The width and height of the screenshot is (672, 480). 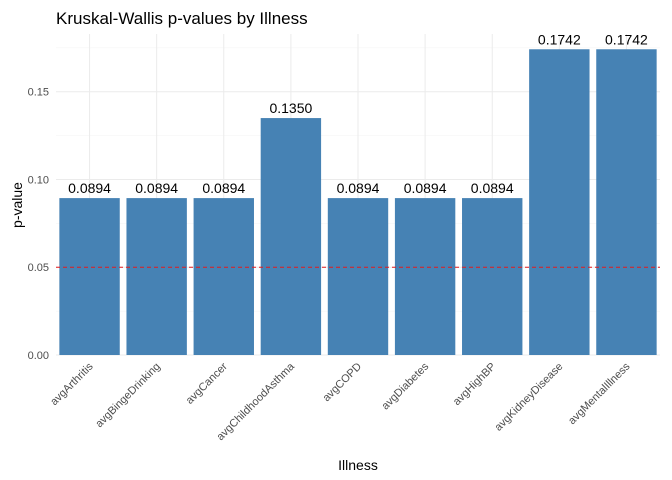 I want to click on x-tick-label: avgCancer, so click(x=207, y=383).